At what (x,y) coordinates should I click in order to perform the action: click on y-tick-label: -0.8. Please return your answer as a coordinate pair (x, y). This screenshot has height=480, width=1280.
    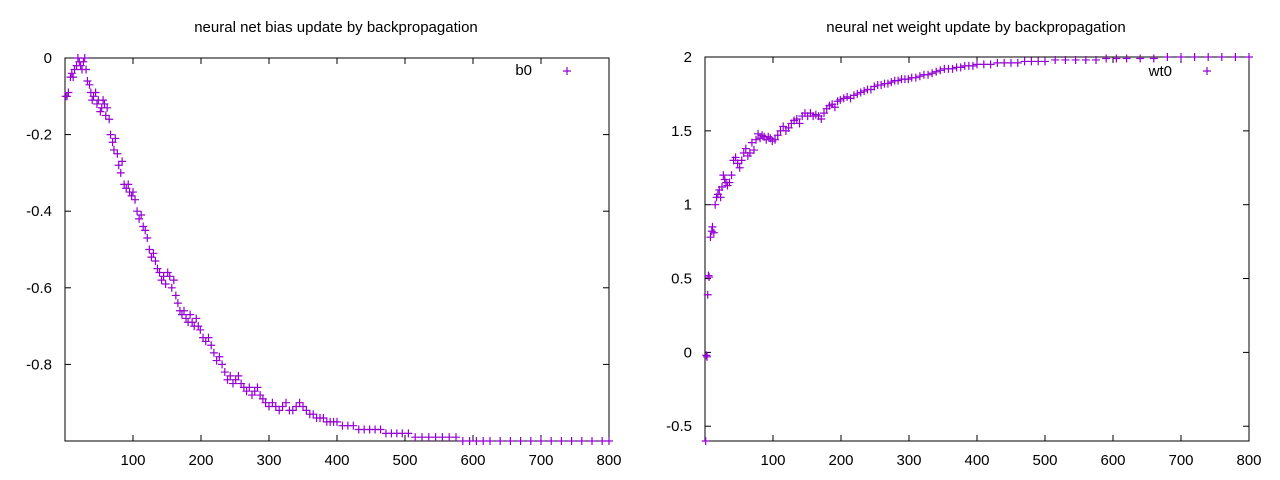
    Looking at the image, I should click on (39, 364).